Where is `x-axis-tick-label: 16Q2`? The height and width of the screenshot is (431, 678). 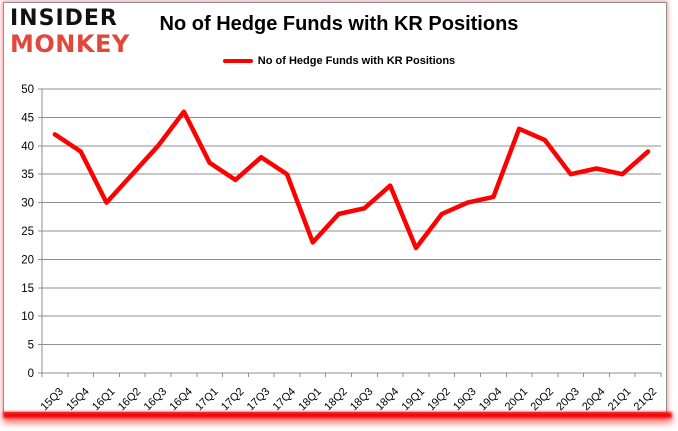
x-axis-tick-label: 16Q2 is located at coordinates (130, 400).